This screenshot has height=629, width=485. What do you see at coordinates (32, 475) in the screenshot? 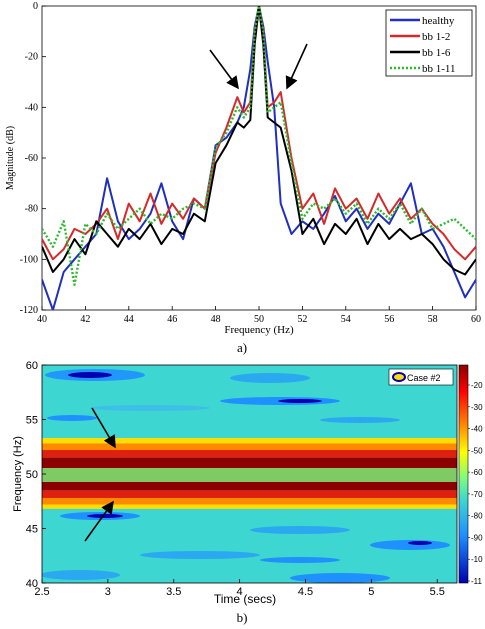
I see `y-tick-label-b: 50` at bounding box center [32, 475].